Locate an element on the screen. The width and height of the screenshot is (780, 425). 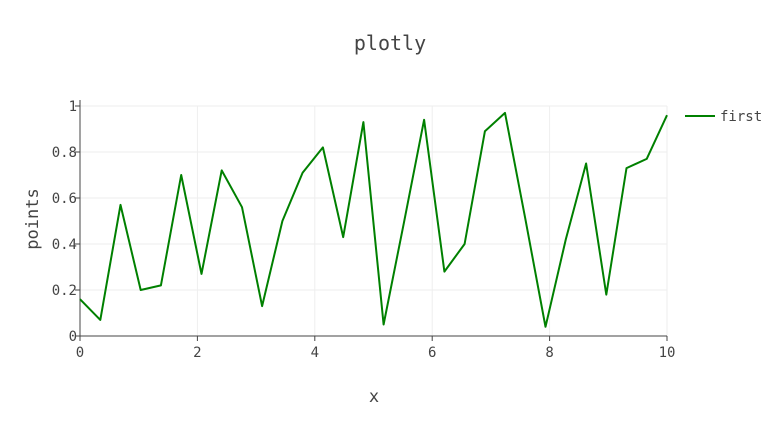
legend: first is located at coordinates (723, 117).